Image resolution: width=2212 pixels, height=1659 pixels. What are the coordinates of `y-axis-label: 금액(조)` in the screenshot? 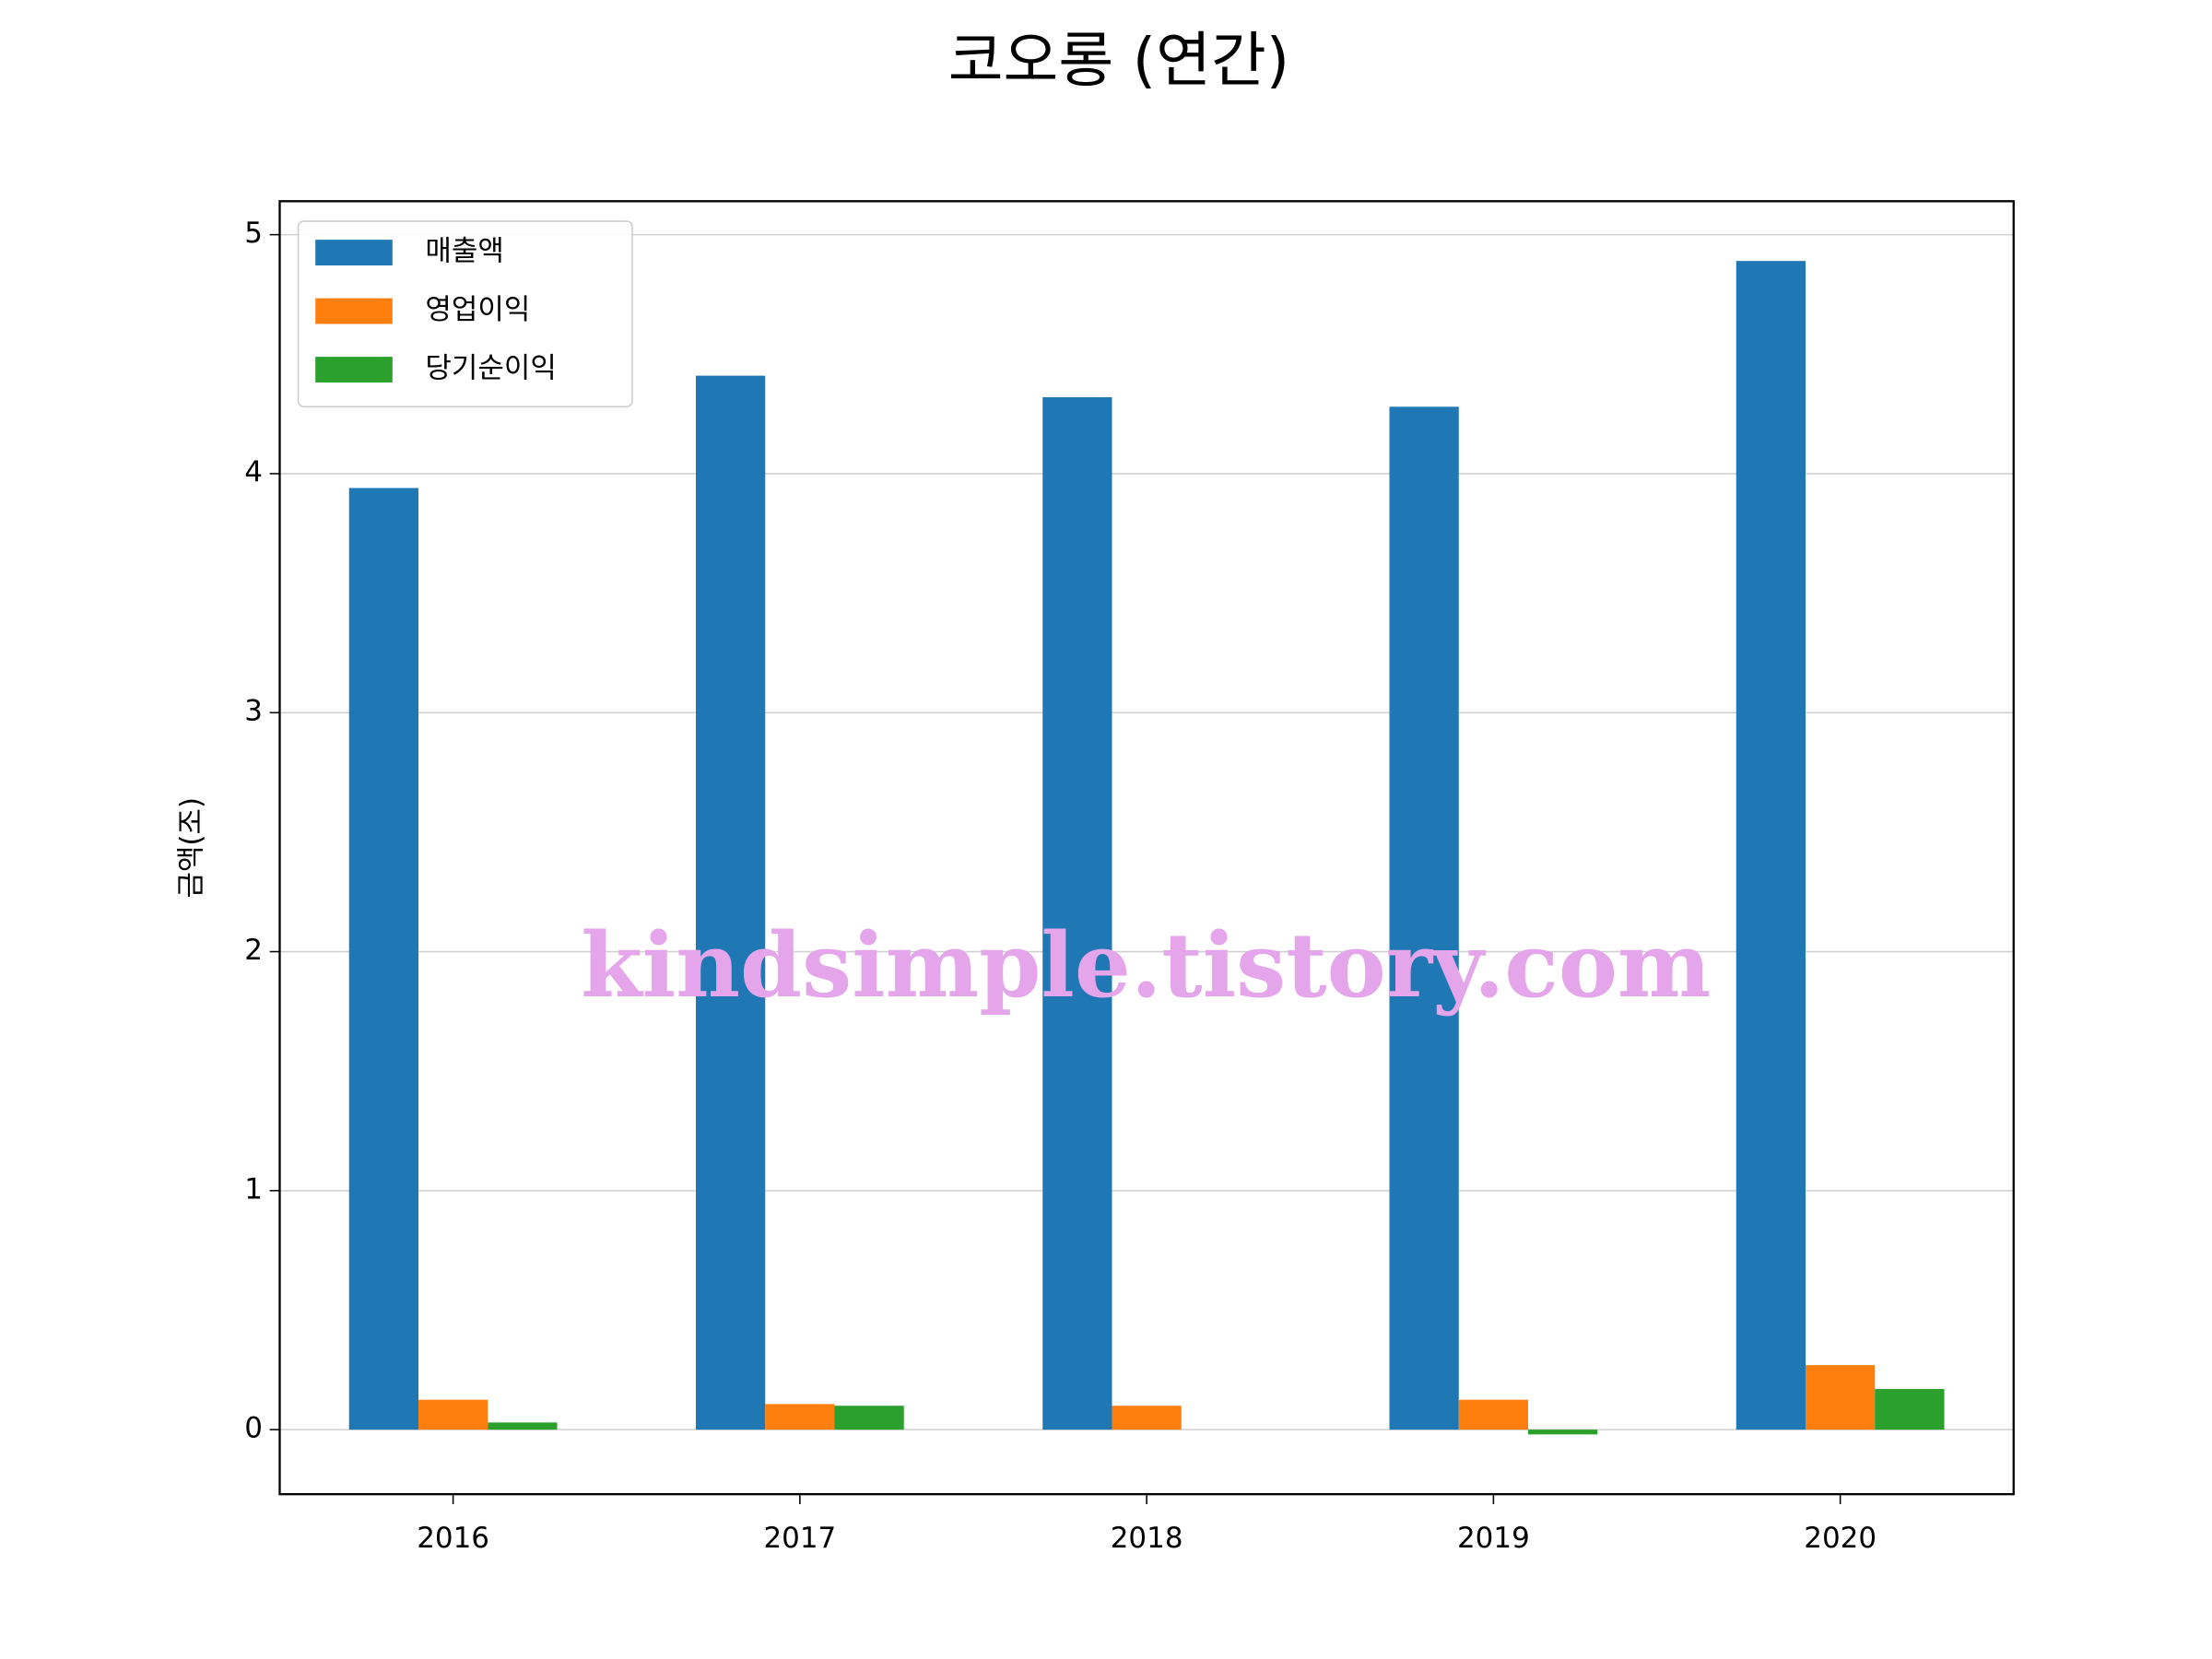 It's located at (191, 848).